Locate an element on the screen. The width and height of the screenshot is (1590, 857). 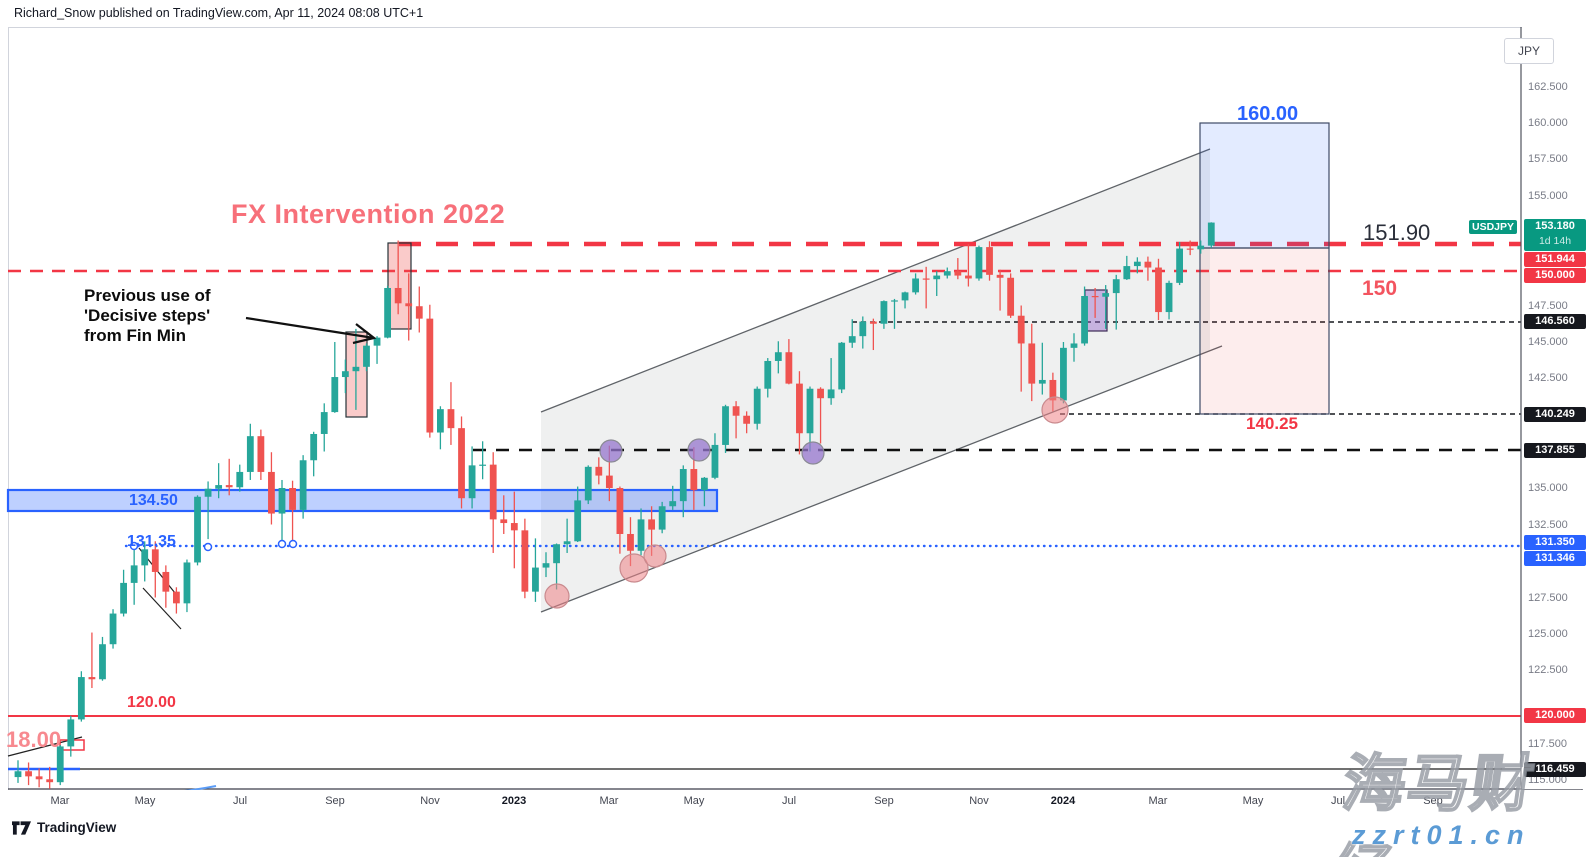
purple-event-circle is located at coordinates (699, 450).